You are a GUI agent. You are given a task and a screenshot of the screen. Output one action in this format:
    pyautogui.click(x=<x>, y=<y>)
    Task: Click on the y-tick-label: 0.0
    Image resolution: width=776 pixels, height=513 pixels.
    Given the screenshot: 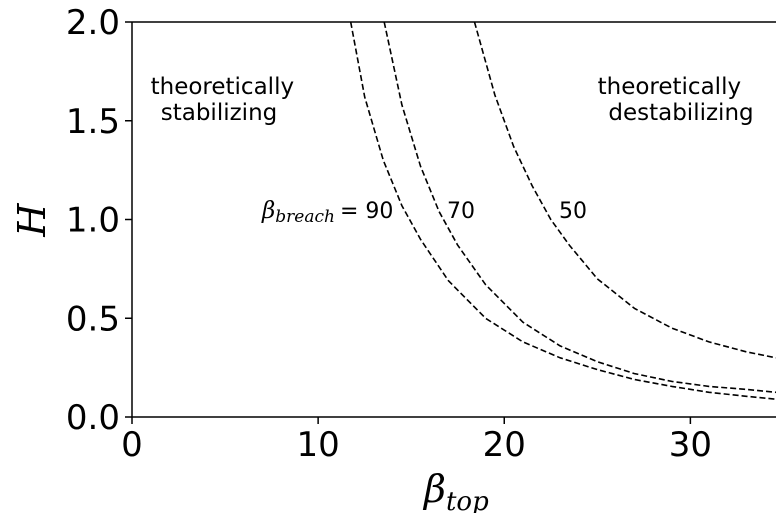 What is the action you would take?
    pyautogui.click(x=93, y=418)
    